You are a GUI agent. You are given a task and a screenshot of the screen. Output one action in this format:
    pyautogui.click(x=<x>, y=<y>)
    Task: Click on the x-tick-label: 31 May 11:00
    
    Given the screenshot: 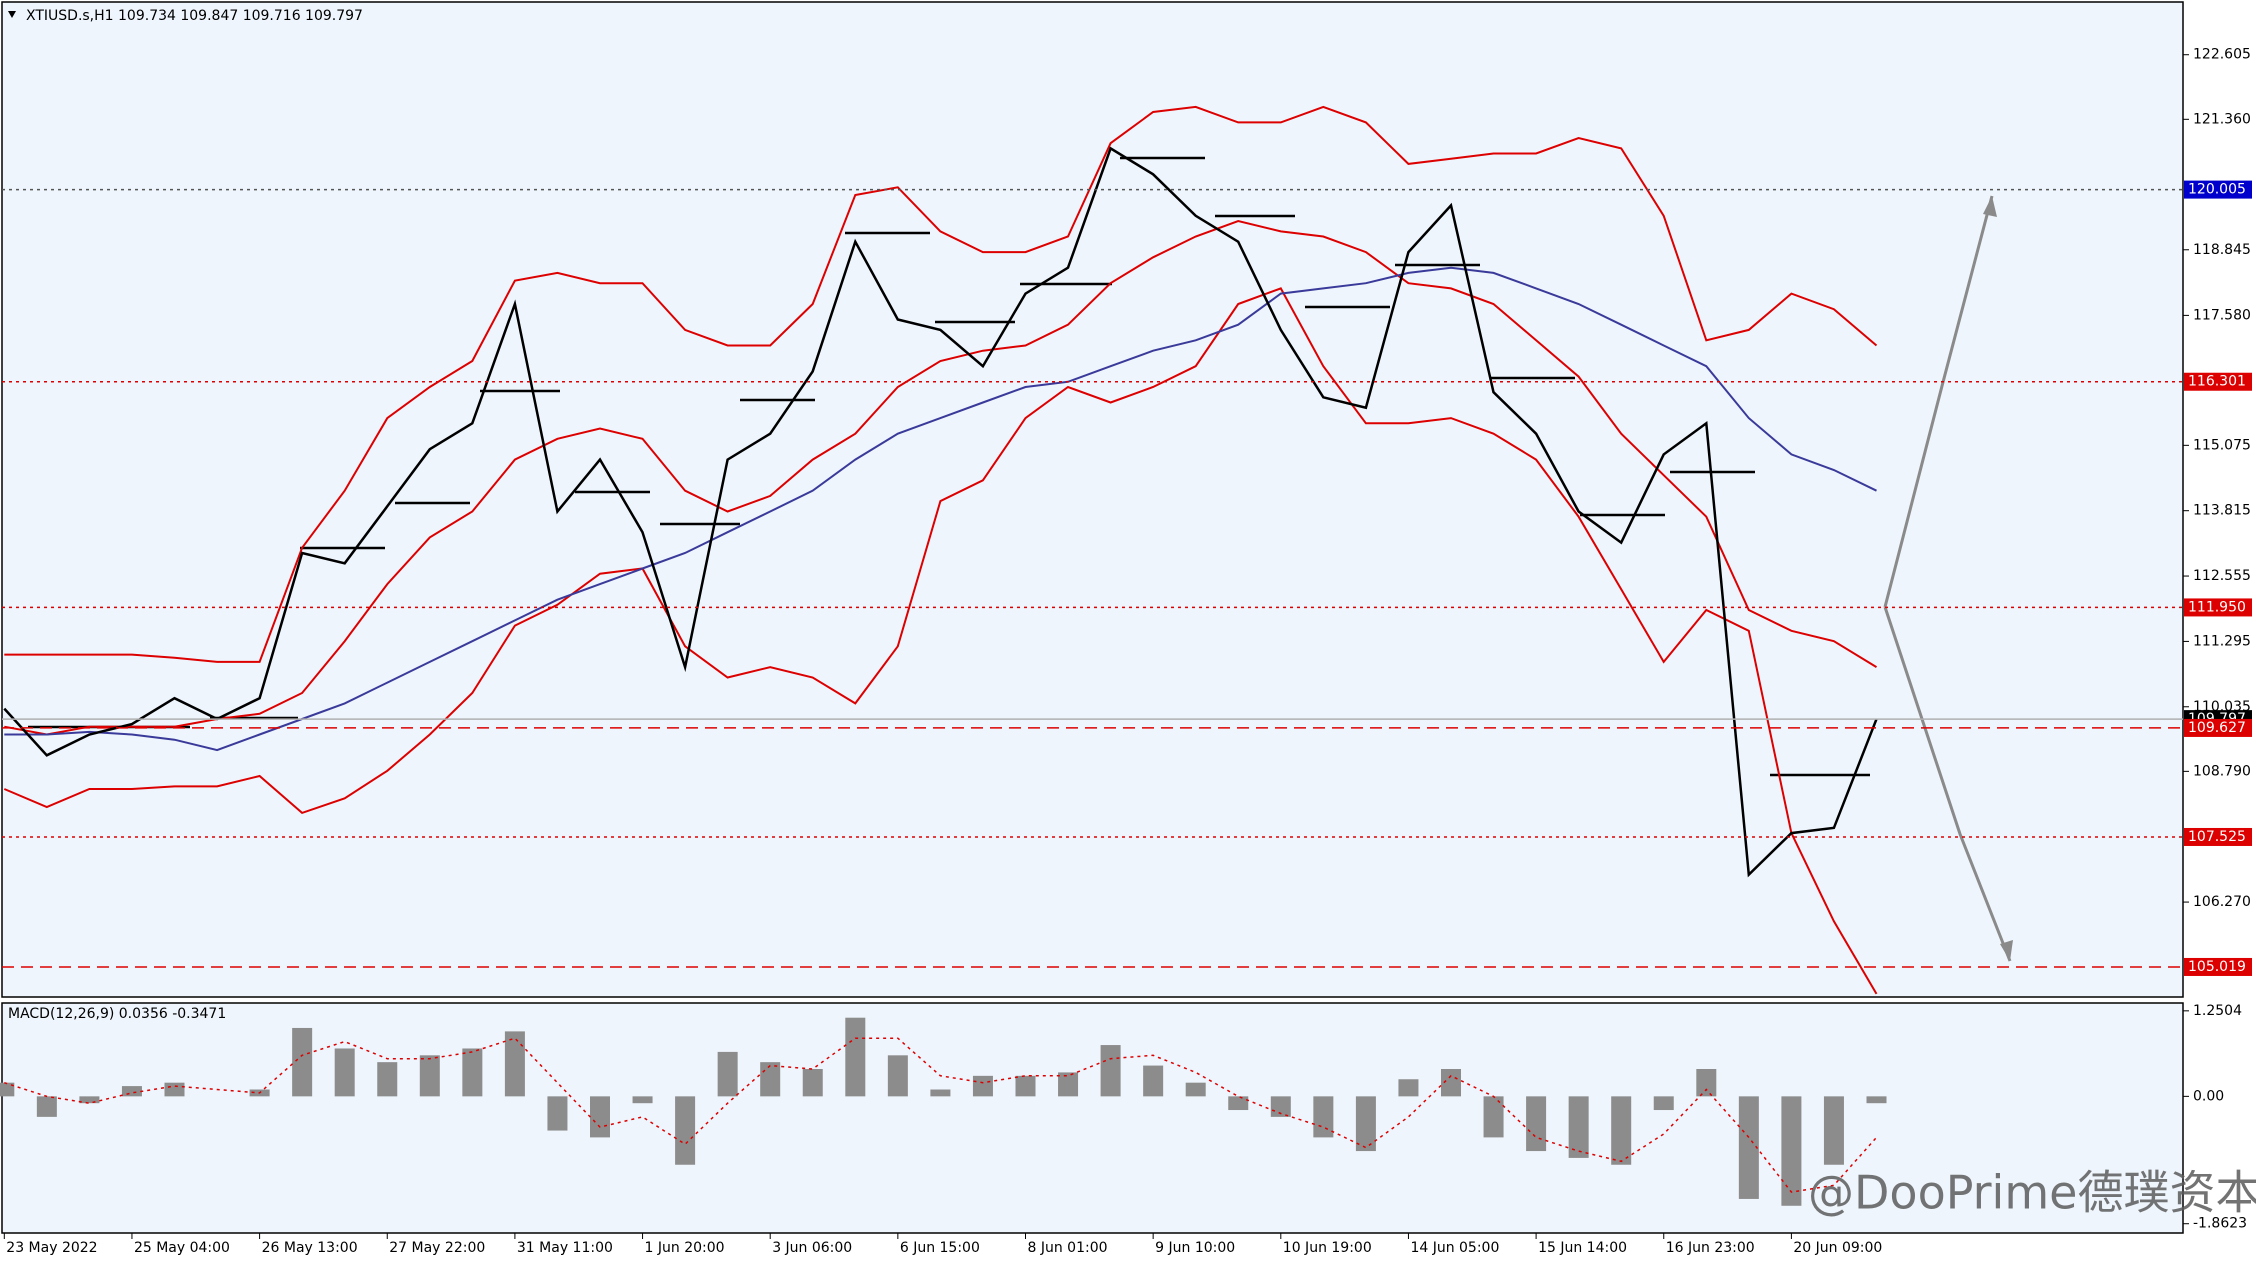 What is the action you would take?
    pyautogui.click(x=565, y=1248)
    